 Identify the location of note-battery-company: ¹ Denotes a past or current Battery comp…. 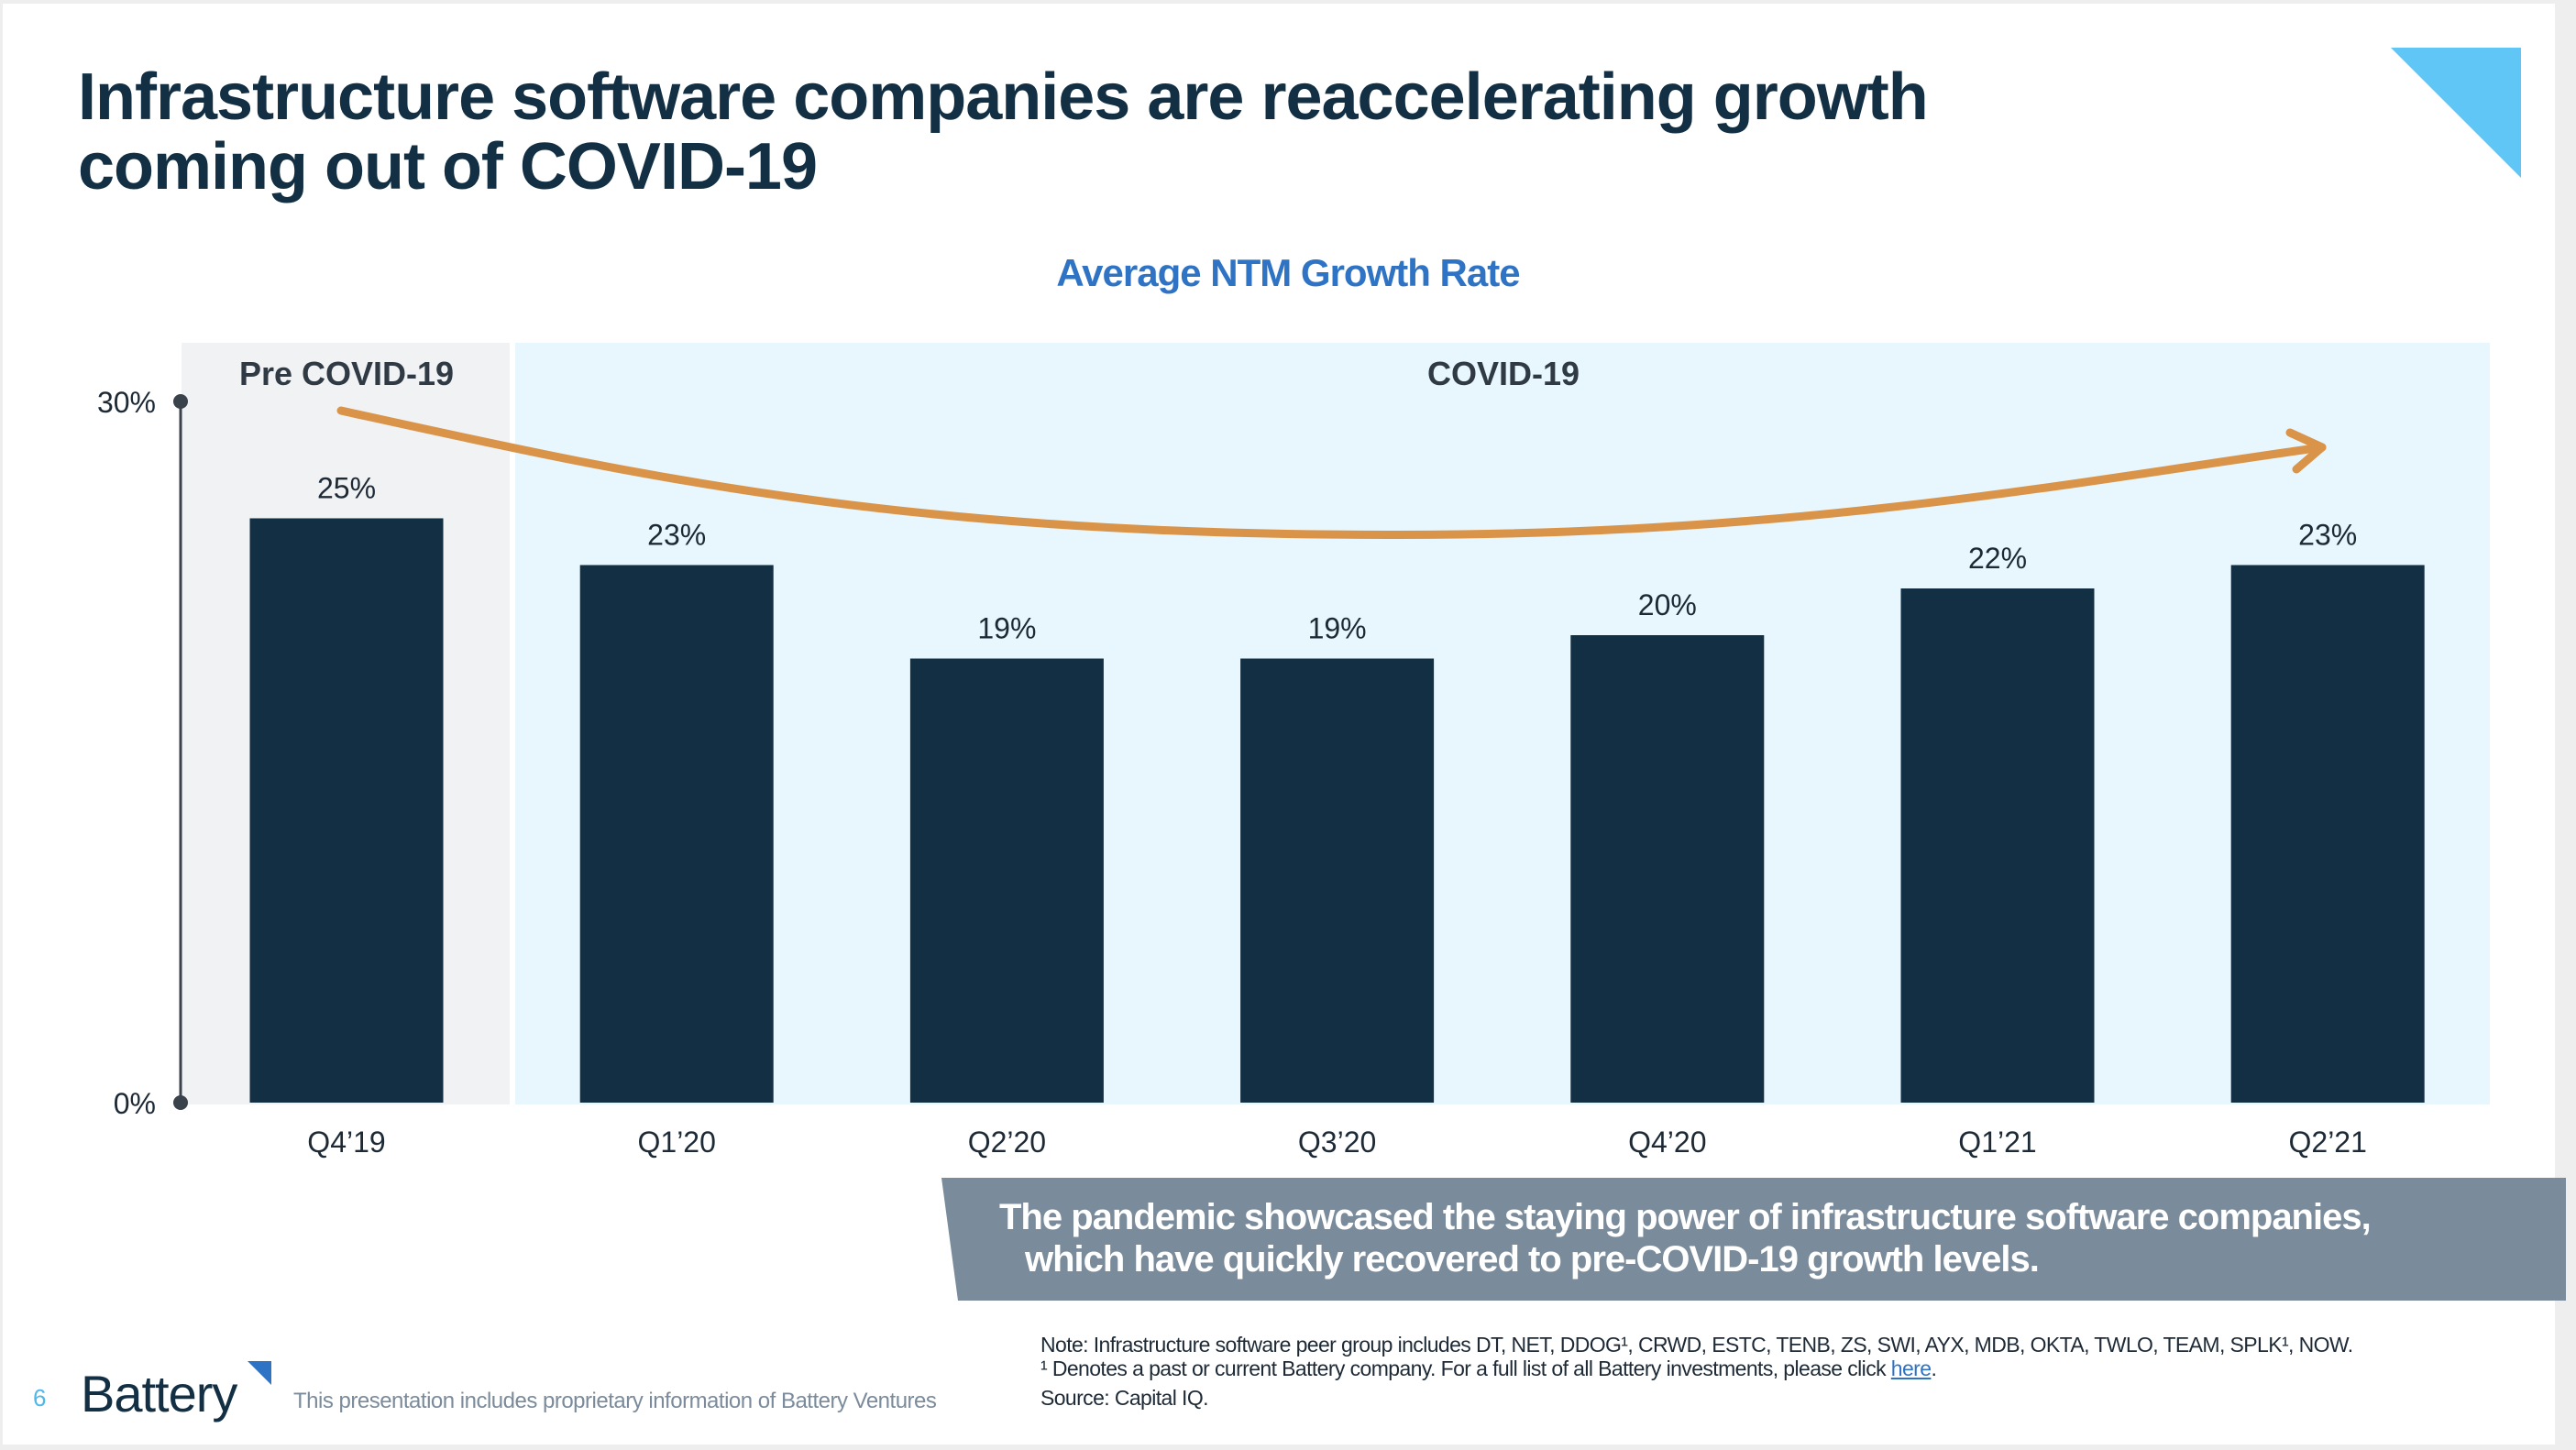
(1697, 1368).